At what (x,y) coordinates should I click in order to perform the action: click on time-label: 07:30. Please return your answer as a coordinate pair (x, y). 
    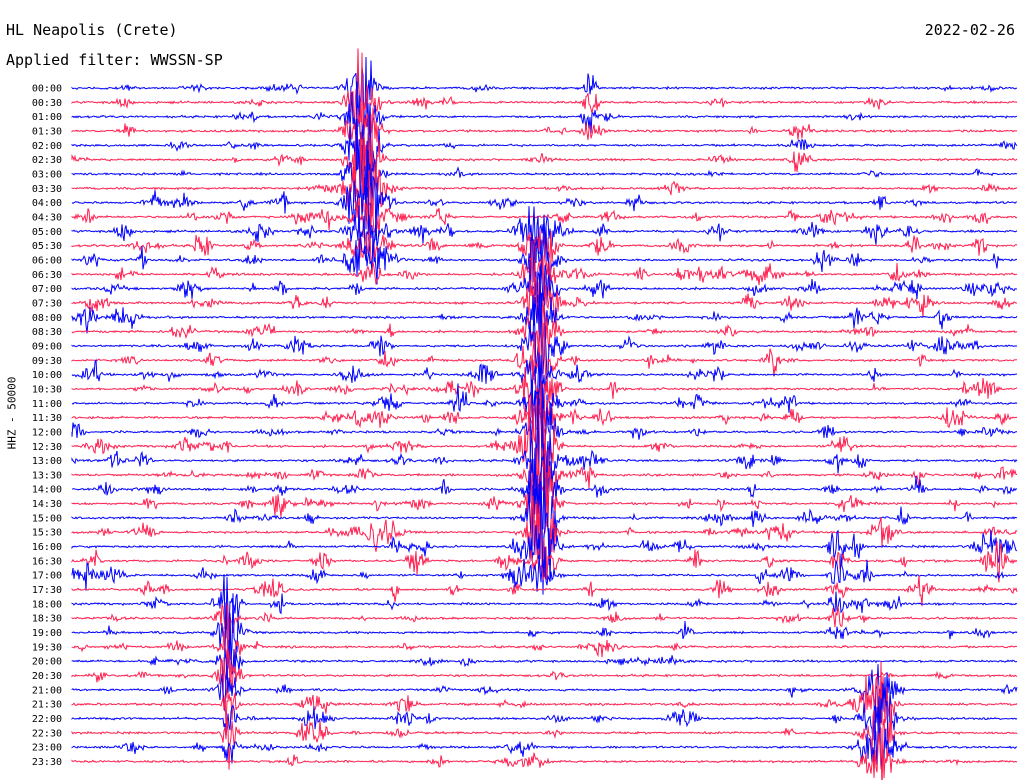
    Looking at the image, I should click on (47, 303).